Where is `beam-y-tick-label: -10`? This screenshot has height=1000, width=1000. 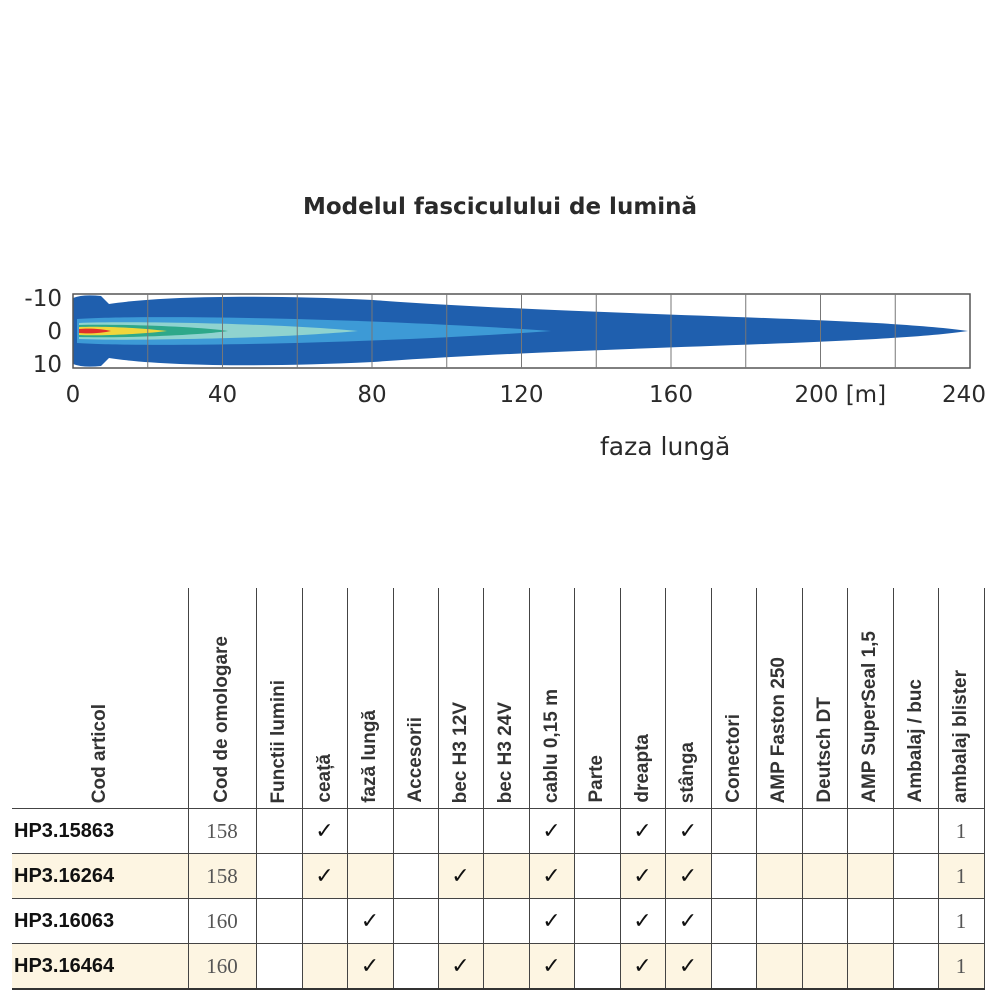 beam-y-tick-label: -10 is located at coordinates (43, 299).